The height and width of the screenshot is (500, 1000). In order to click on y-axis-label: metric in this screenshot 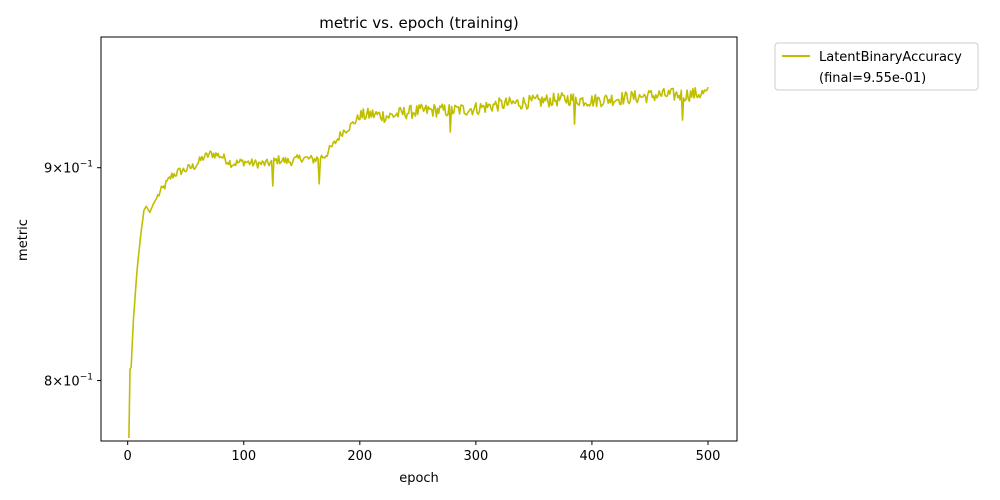, I will do `click(23, 240)`.